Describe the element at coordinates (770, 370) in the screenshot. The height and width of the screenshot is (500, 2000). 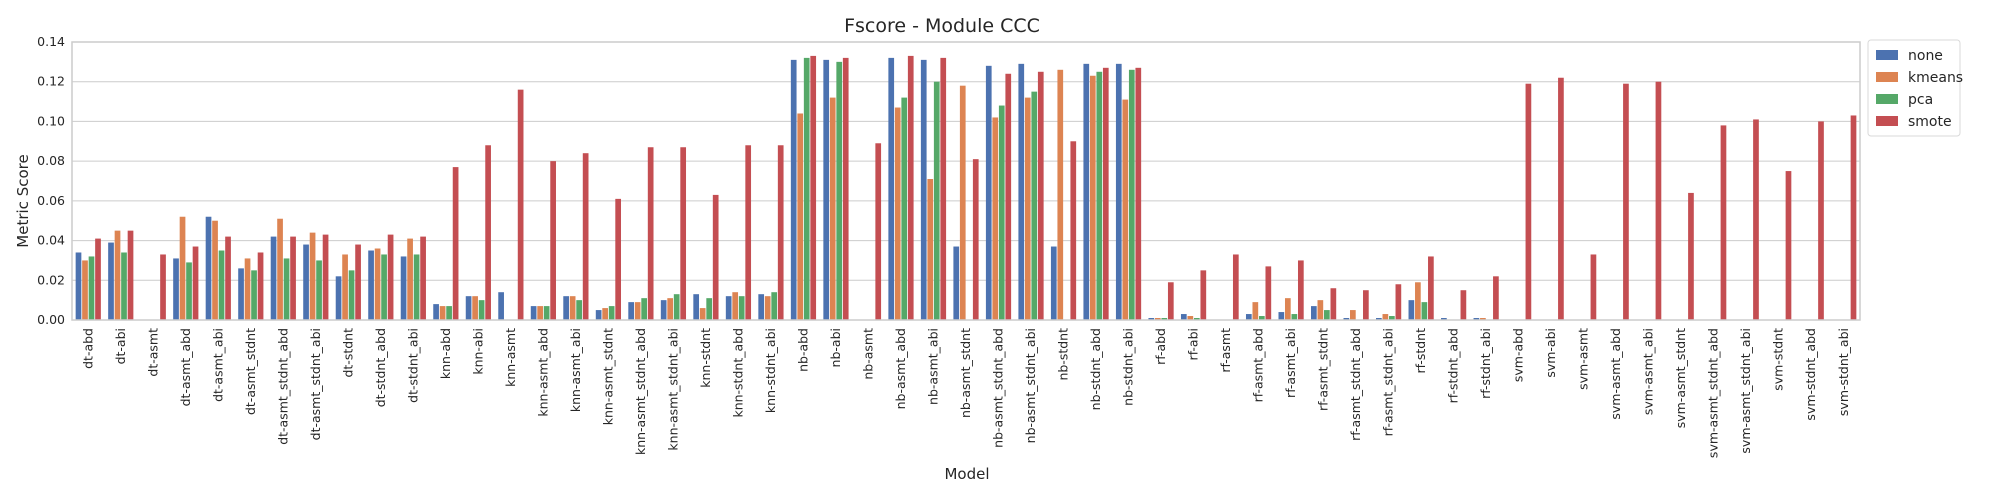
I see `x-tick-label: knn-stdnt_abi` at that location.